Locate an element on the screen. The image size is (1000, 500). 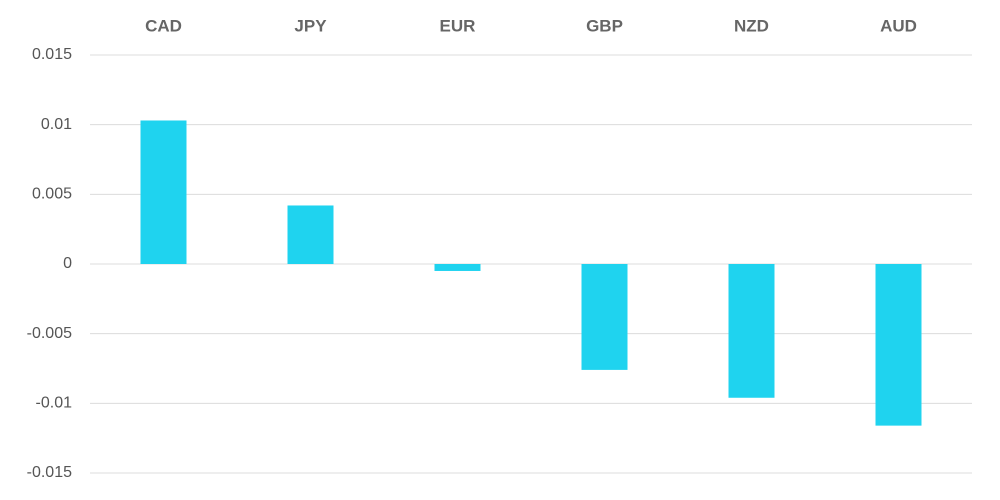
x-tick-label: EUR is located at coordinates (458, 25).